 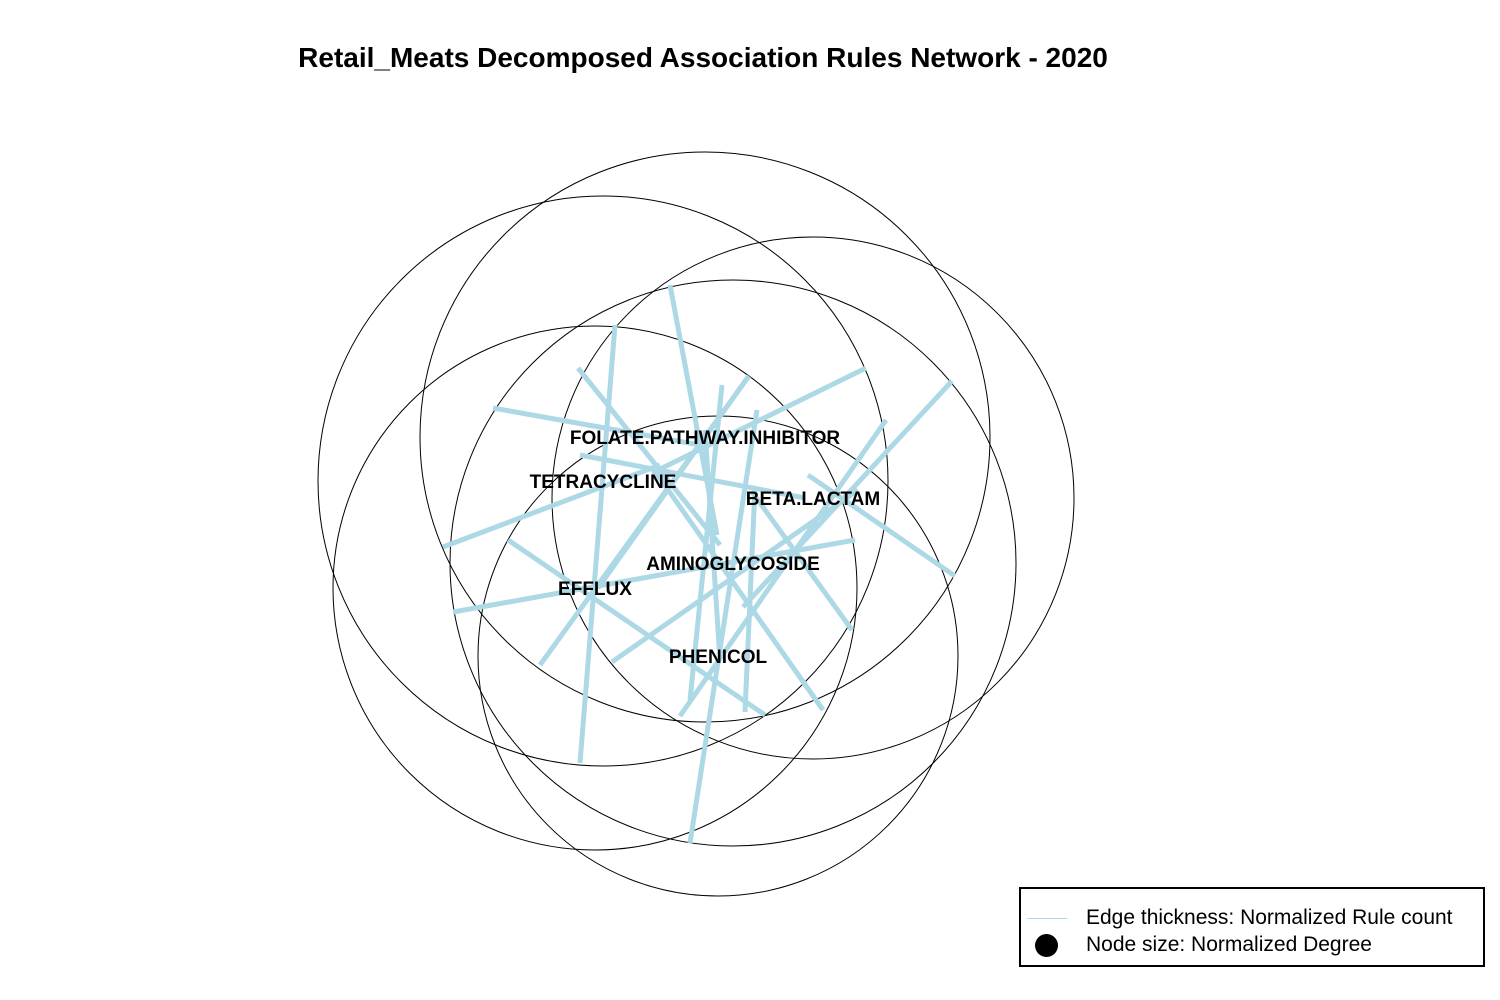 What do you see at coordinates (1229, 944) in the screenshot?
I see `legend-node-label: Node size: Normalized Degree` at bounding box center [1229, 944].